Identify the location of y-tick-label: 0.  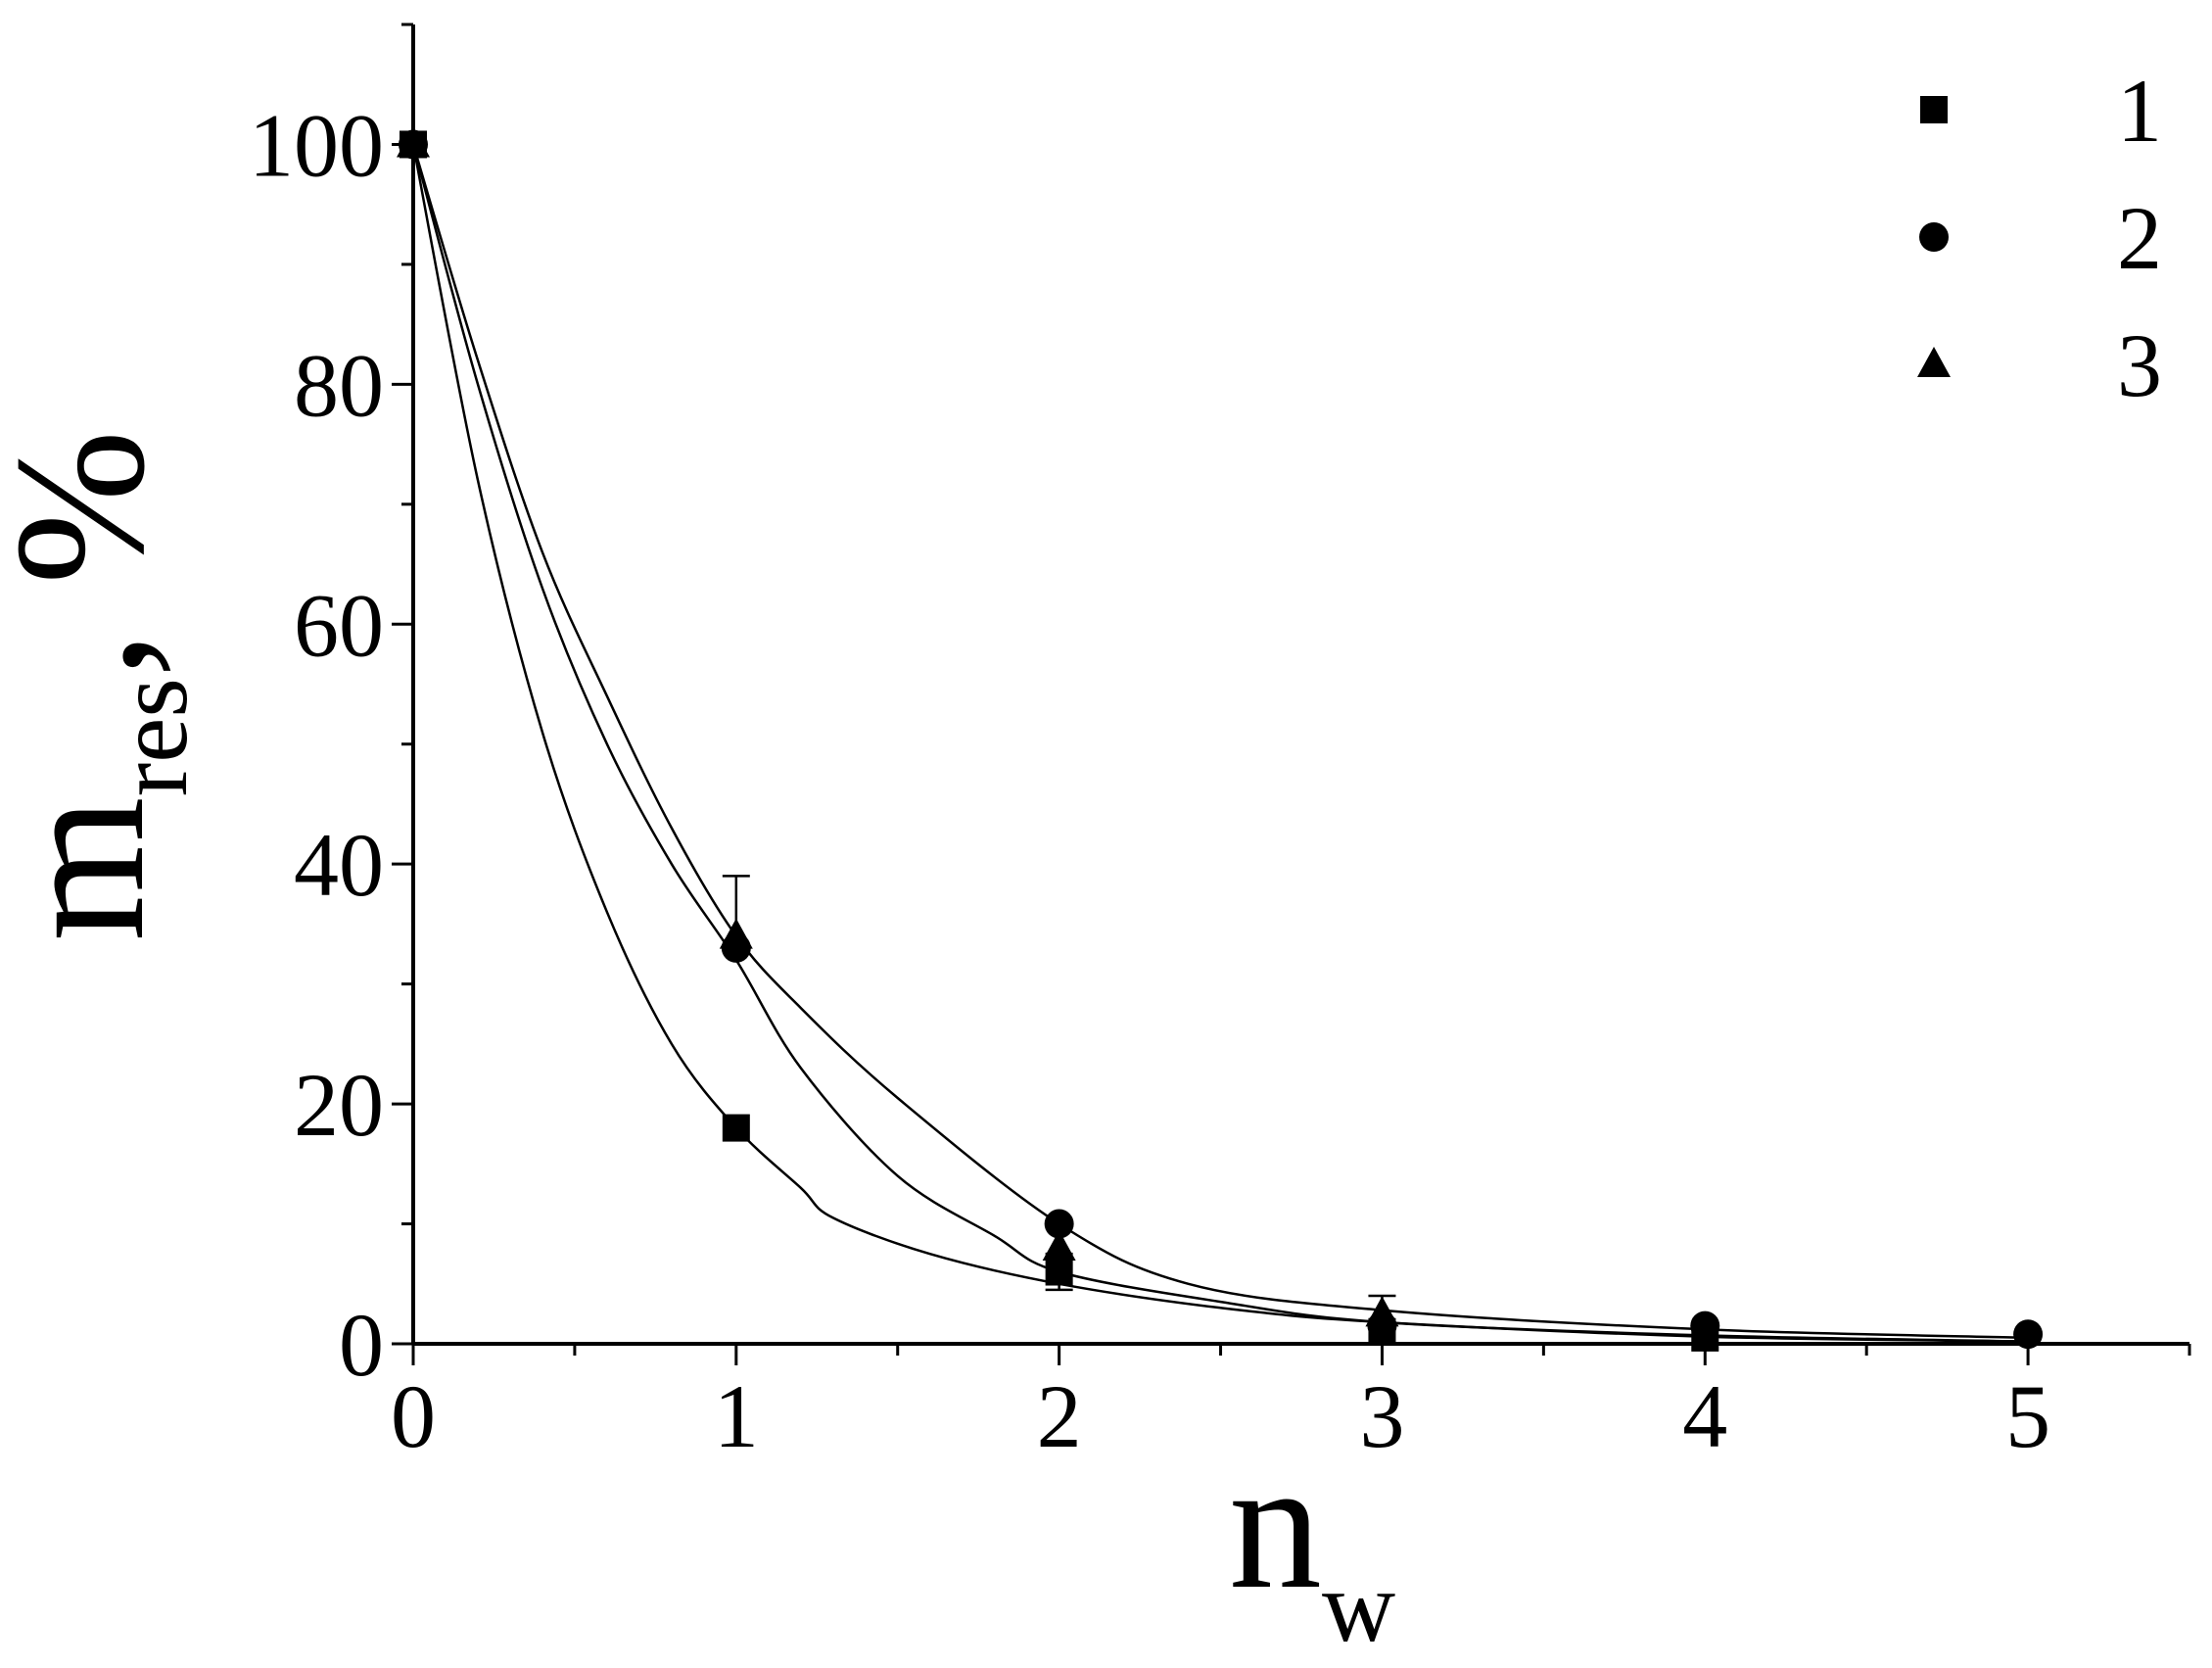
(361, 1345).